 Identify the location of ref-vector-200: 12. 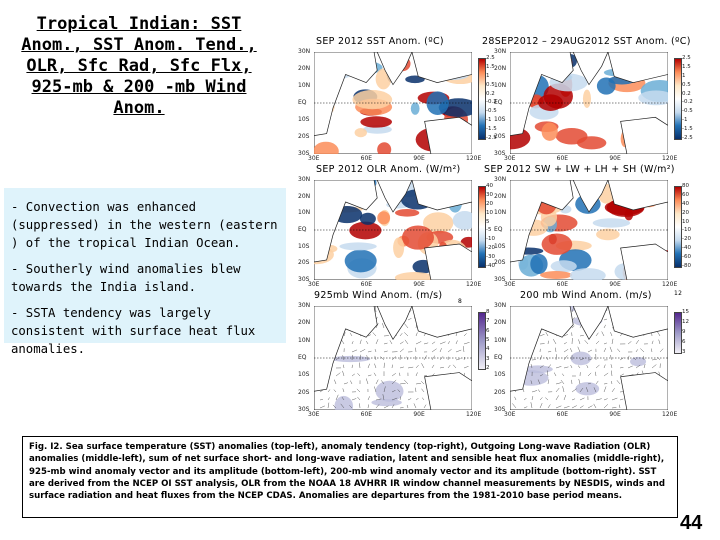
(678, 293).